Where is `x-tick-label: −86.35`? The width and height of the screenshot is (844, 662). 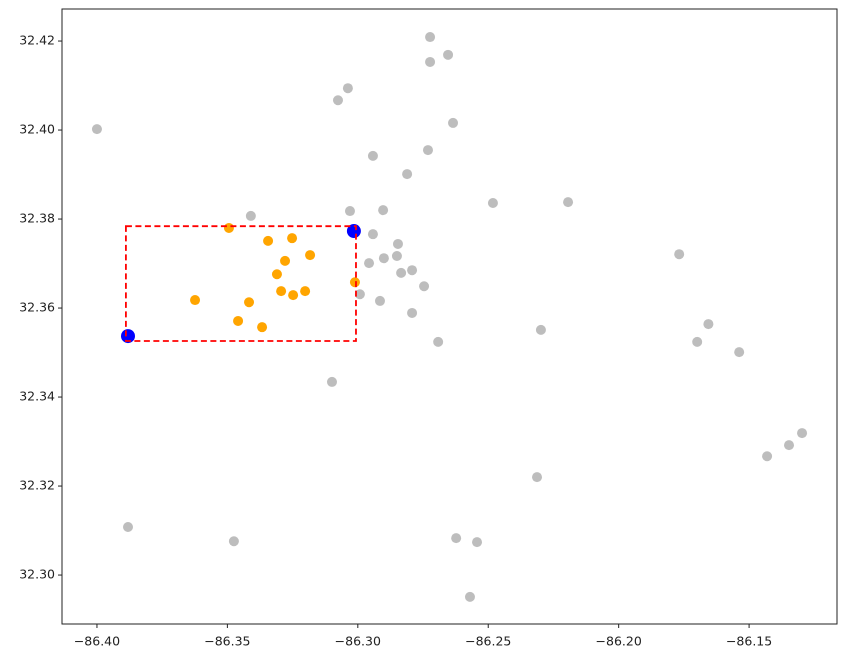 x-tick-label: −86.35 is located at coordinates (227, 641).